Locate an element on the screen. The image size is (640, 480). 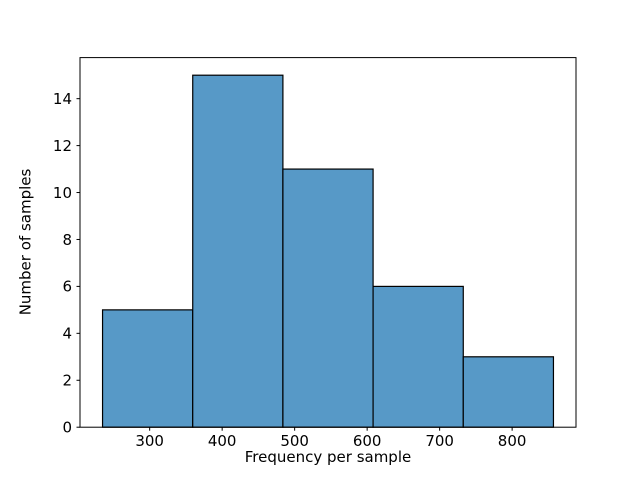
y-tick-label: 4 is located at coordinates (67, 334).